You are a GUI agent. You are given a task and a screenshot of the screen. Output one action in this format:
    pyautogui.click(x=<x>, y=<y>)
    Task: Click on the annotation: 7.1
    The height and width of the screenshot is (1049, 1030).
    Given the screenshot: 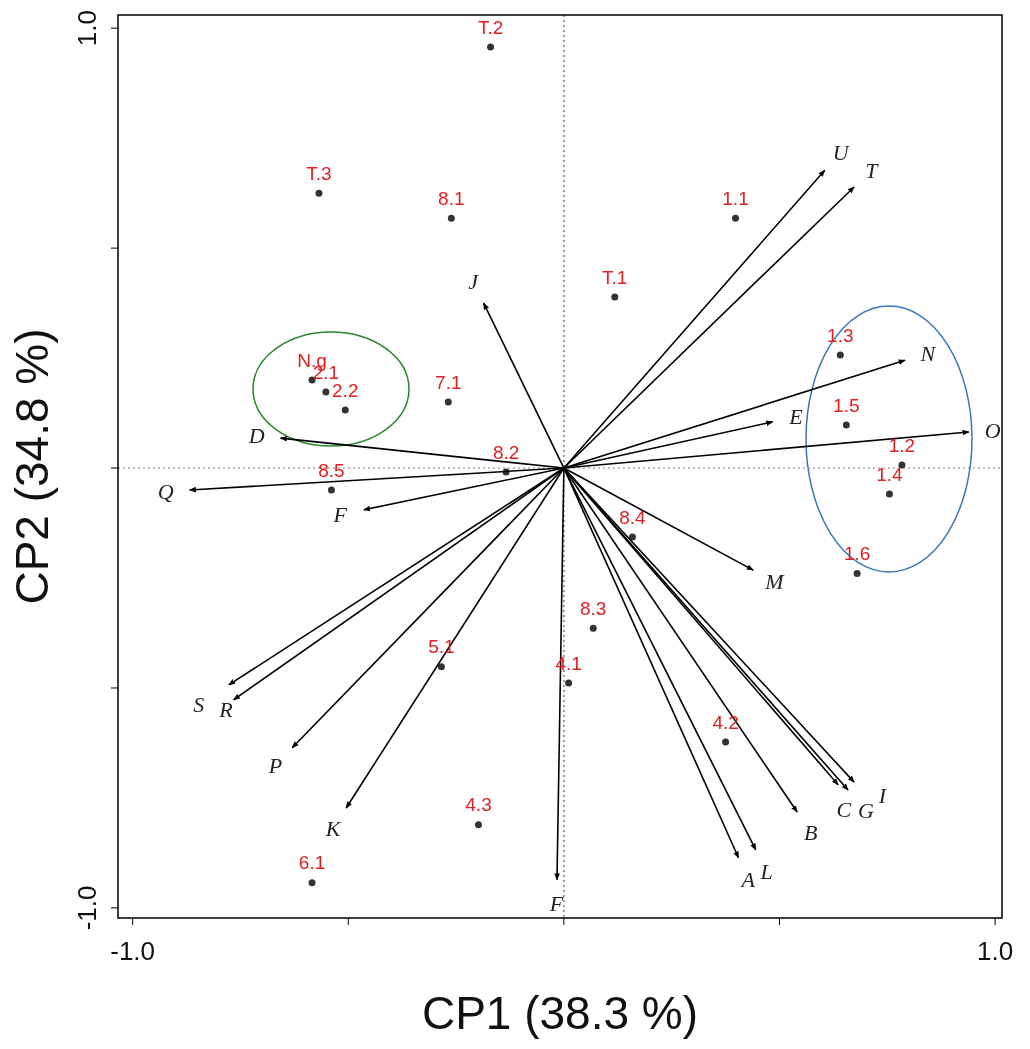 What is the action you would take?
    pyautogui.click(x=448, y=382)
    